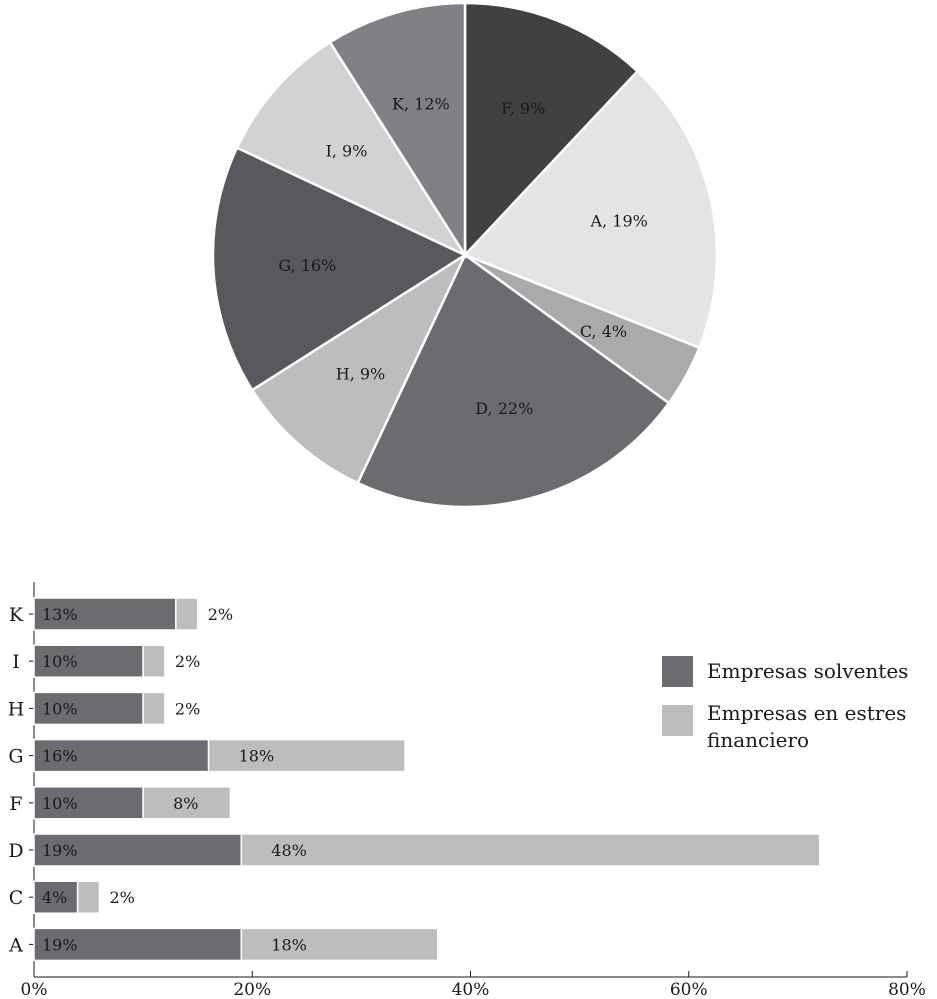 Image resolution: width=937 pixels, height=999 pixels. Describe the element at coordinates (289, 944) in the screenshot. I see `bar-label-a-series-2: 18%` at that location.